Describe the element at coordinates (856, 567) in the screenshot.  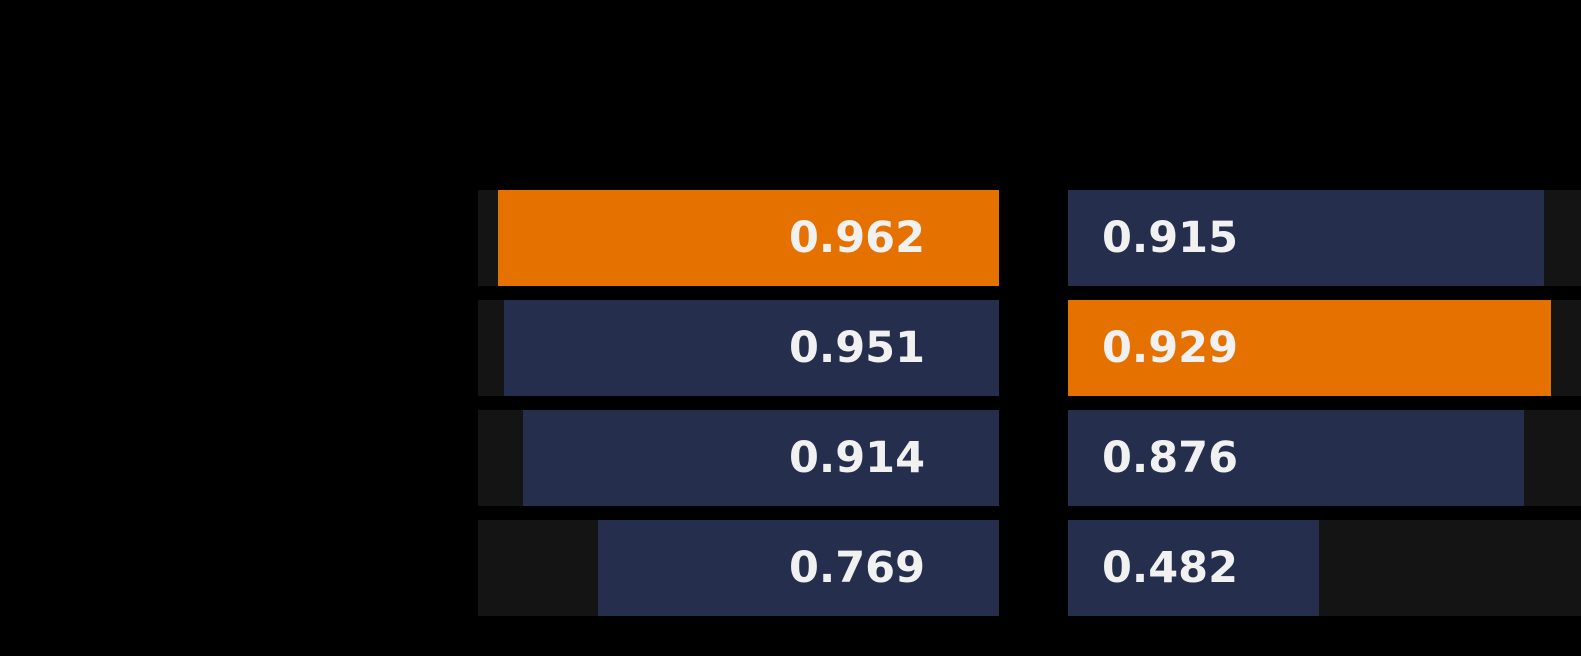
I see `bar-value-label: 0.769` at that location.